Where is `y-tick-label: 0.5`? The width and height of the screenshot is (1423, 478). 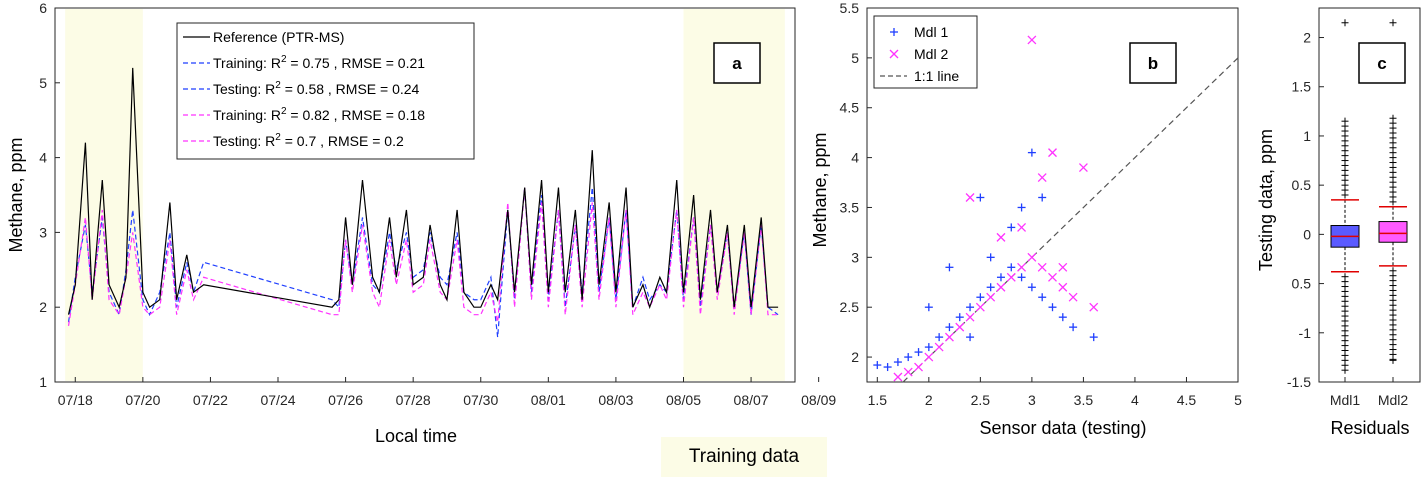
y-tick-label: 0.5 is located at coordinates (1302, 185).